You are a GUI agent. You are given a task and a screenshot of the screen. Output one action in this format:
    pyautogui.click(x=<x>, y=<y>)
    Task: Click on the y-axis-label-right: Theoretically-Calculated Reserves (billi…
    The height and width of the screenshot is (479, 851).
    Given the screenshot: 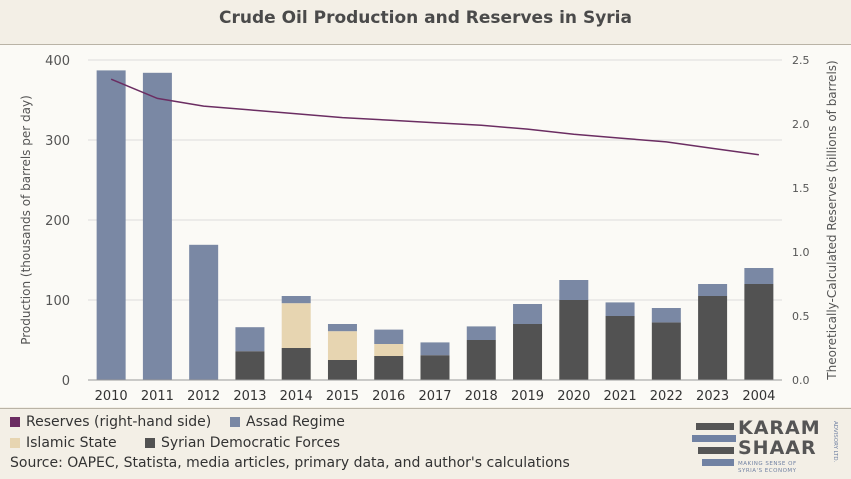 What is the action you would take?
    pyautogui.click(x=832, y=220)
    